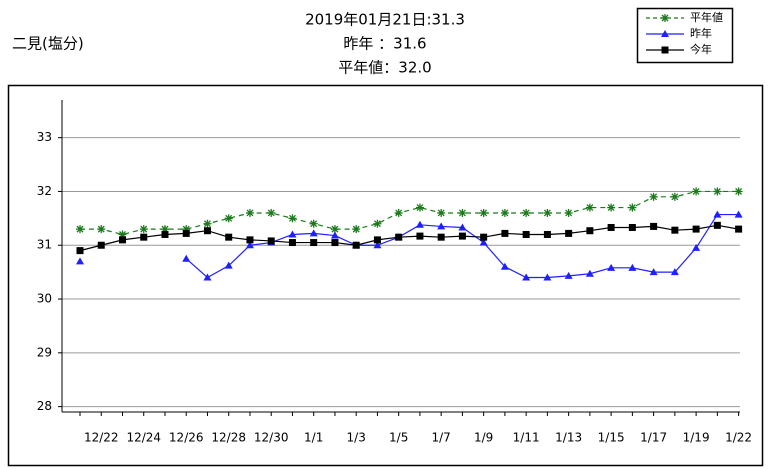 The height and width of the screenshot is (469, 771). Describe the element at coordinates (44, 245) in the screenshot. I see `y-tick-label: 31` at that location.